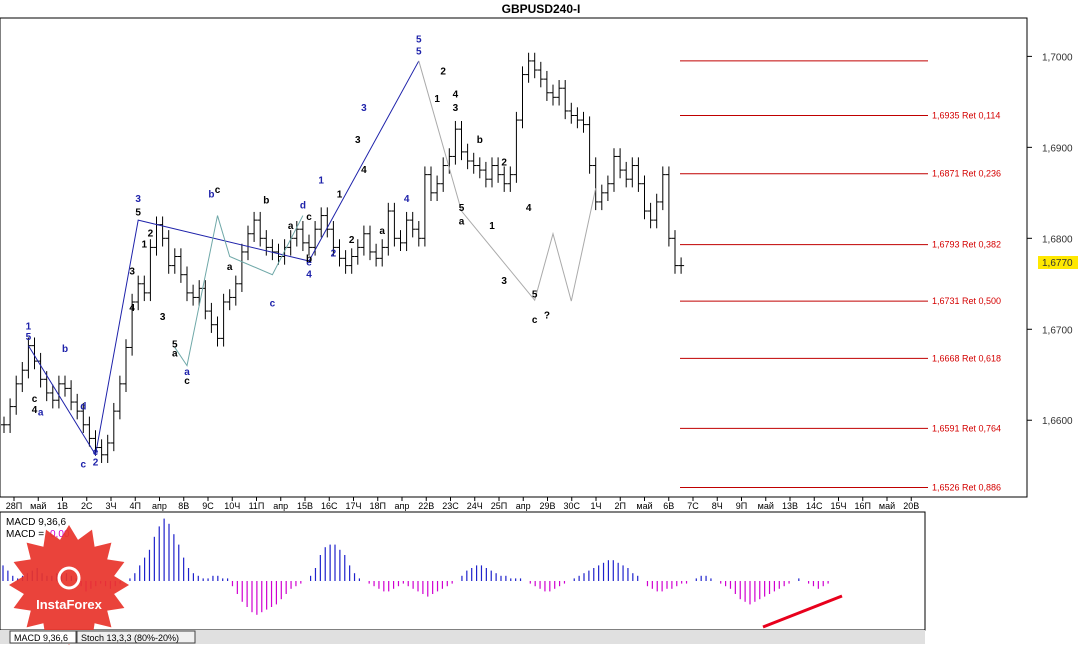  Describe the element at coordinates (802, 611) in the screenshot. I see `divergence-line` at that location.